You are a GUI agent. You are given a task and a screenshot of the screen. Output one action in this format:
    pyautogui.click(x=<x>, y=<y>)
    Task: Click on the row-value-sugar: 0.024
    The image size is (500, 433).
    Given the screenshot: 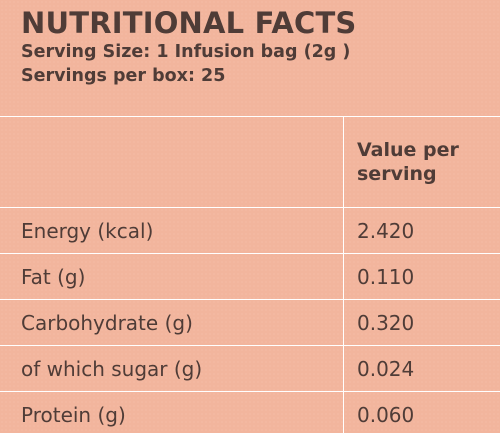 What is the action you would take?
    pyautogui.click(x=386, y=369)
    